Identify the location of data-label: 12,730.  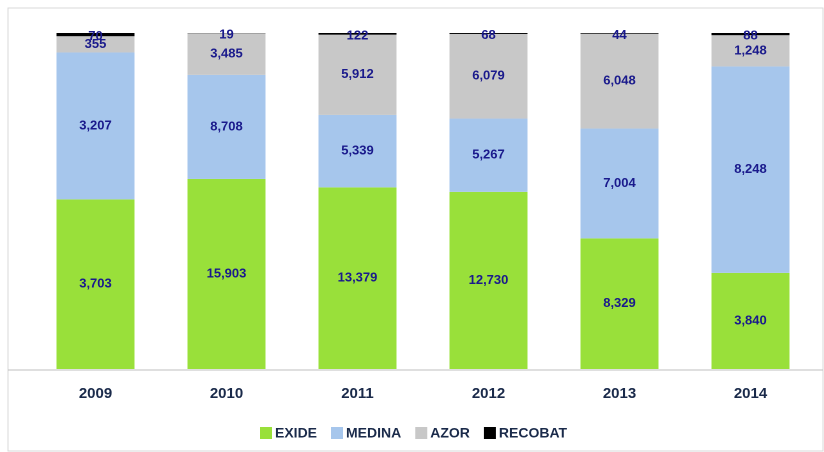
(489, 279).